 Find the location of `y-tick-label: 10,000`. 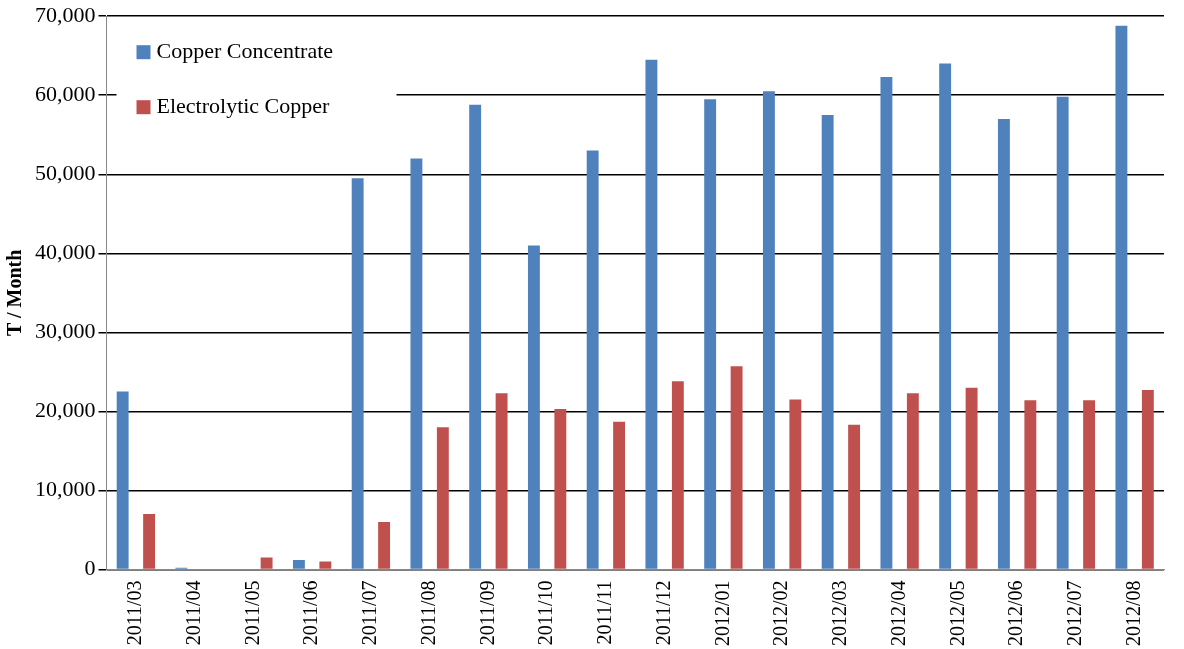

y-tick-label: 10,000 is located at coordinates (65, 489).